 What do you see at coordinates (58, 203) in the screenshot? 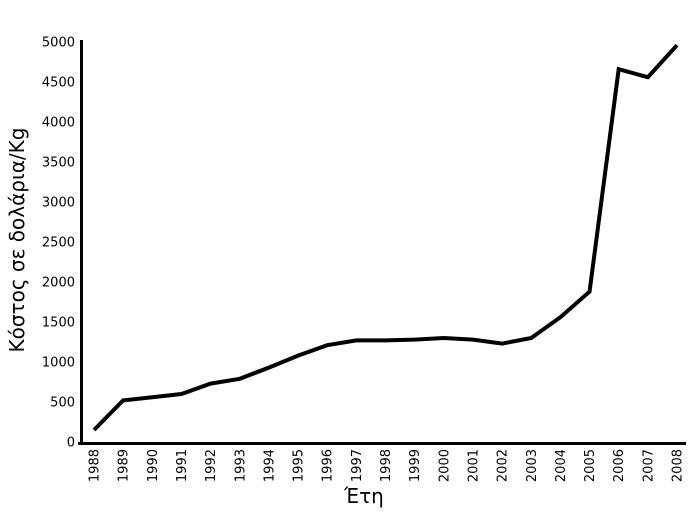
I see `y-tick-label: 3000` at bounding box center [58, 203].